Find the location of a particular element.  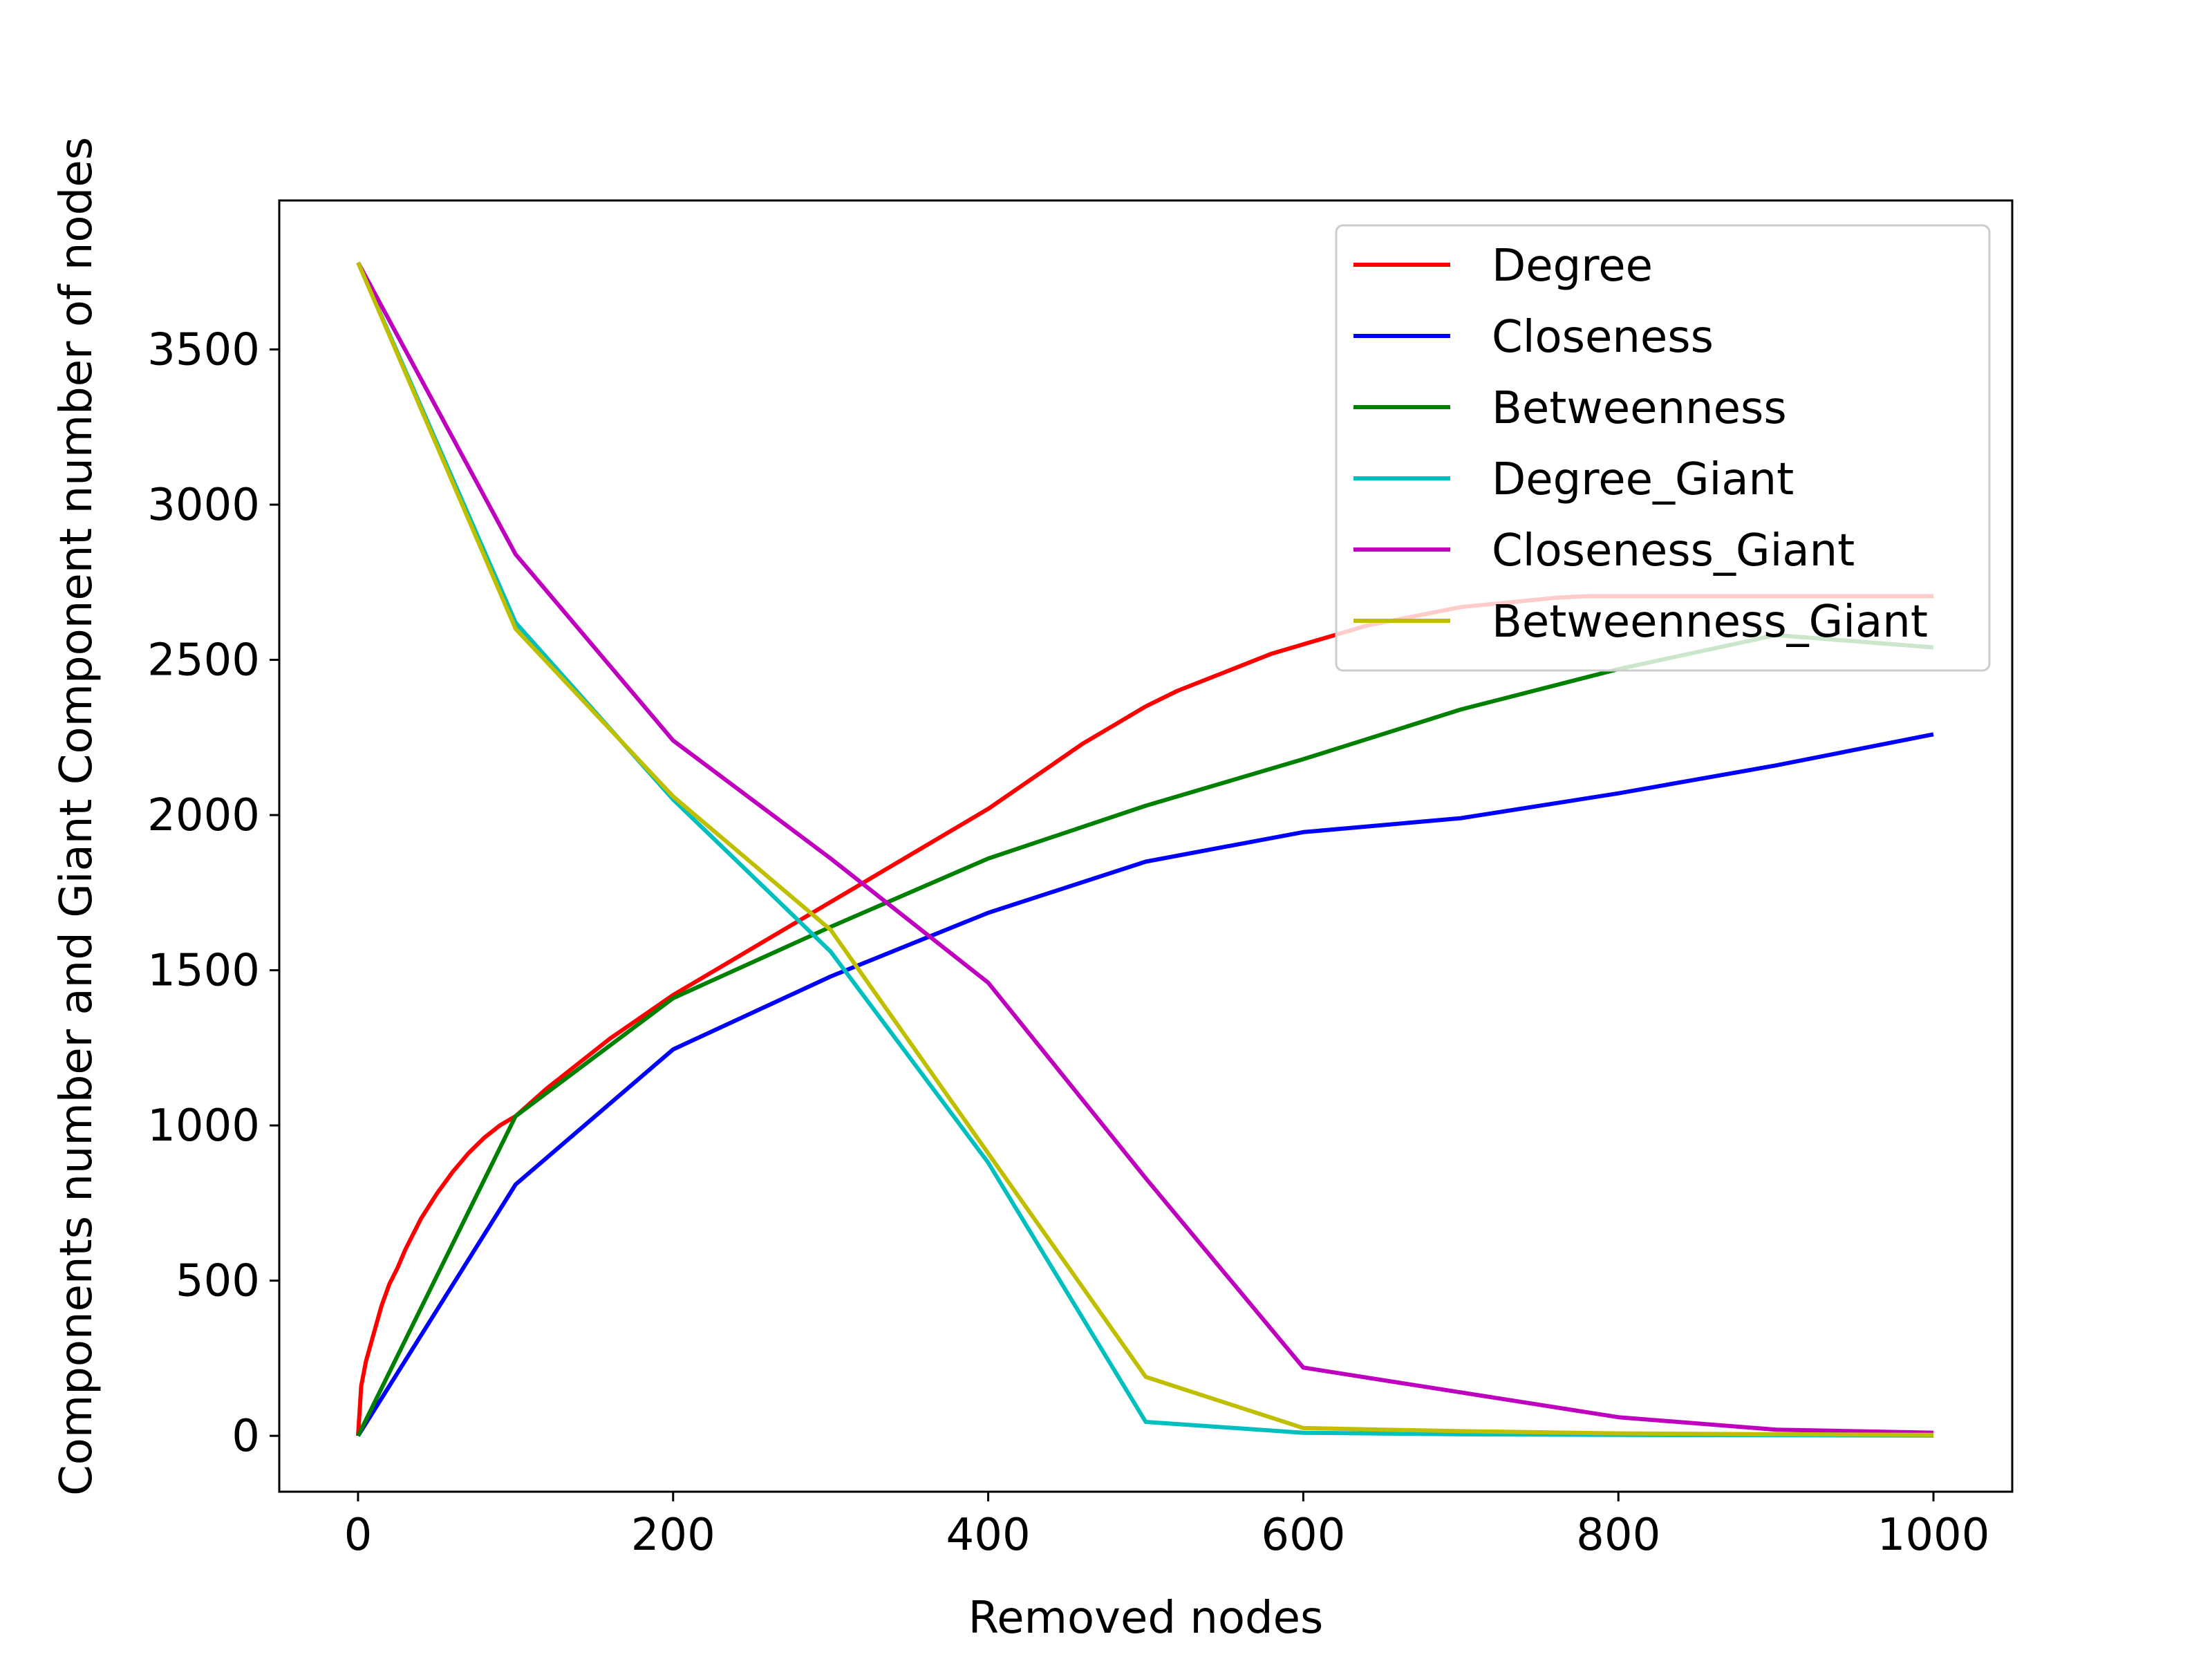

x-tick-label: 0 is located at coordinates (358, 1535).